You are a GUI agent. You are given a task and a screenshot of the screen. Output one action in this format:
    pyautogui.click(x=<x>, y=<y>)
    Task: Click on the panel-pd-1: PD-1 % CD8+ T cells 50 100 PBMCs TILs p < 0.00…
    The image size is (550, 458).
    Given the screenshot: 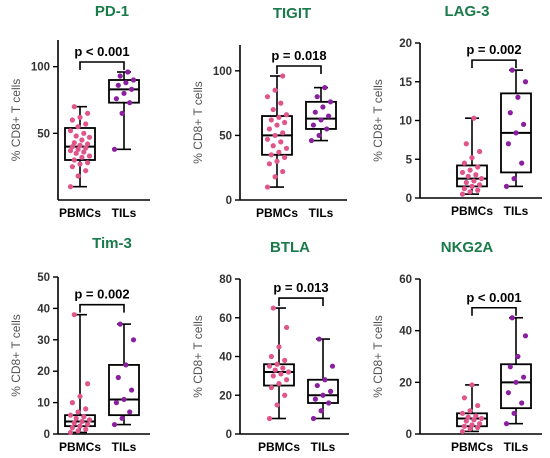 What is the action you would take?
    pyautogui.click(x=79, y=111)
    